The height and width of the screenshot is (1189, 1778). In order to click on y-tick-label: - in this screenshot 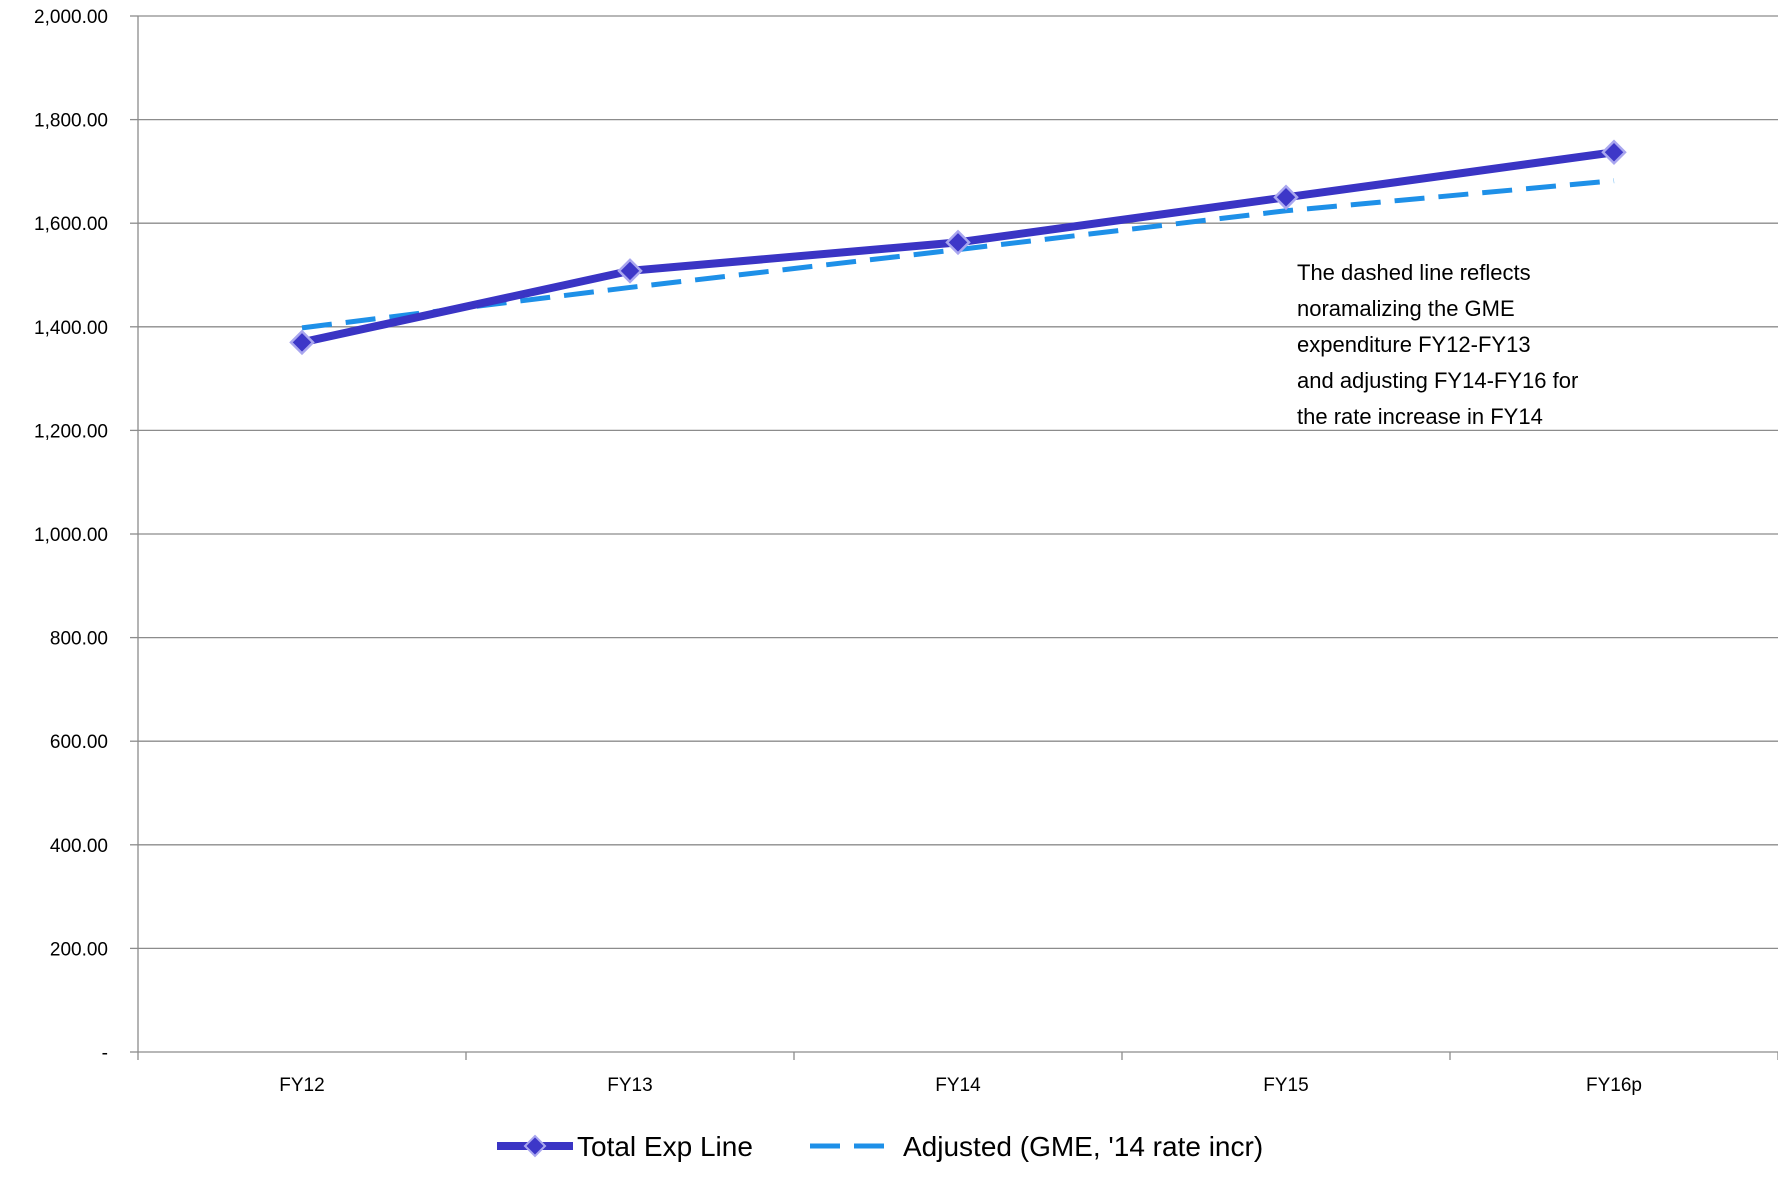, I will do `click(105, 1053)`.